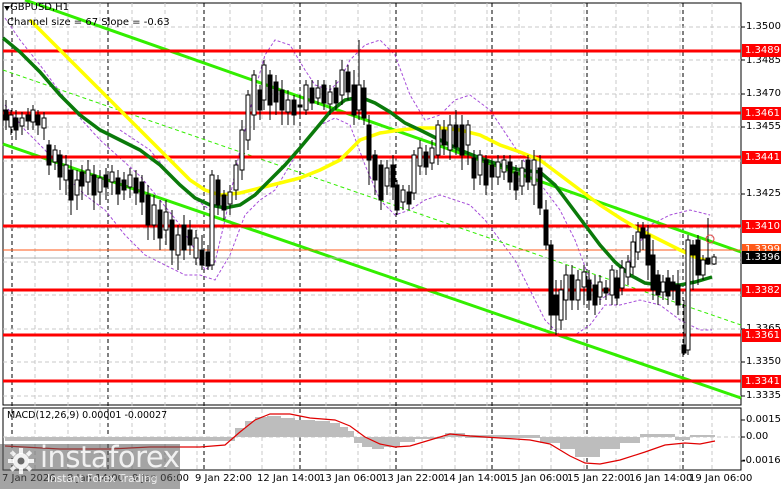 The image size is (781, 489). I want to click on time-tick: 13 Jan 22:00, so click(413, 478).